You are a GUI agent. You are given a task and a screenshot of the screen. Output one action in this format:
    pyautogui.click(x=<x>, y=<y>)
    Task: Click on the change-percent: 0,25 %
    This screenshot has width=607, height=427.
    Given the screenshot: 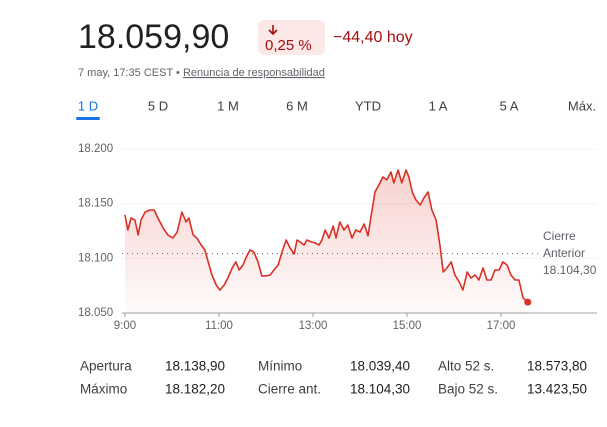 What is the action you would take?
    pyautogui.click(x=288, y=45)
    